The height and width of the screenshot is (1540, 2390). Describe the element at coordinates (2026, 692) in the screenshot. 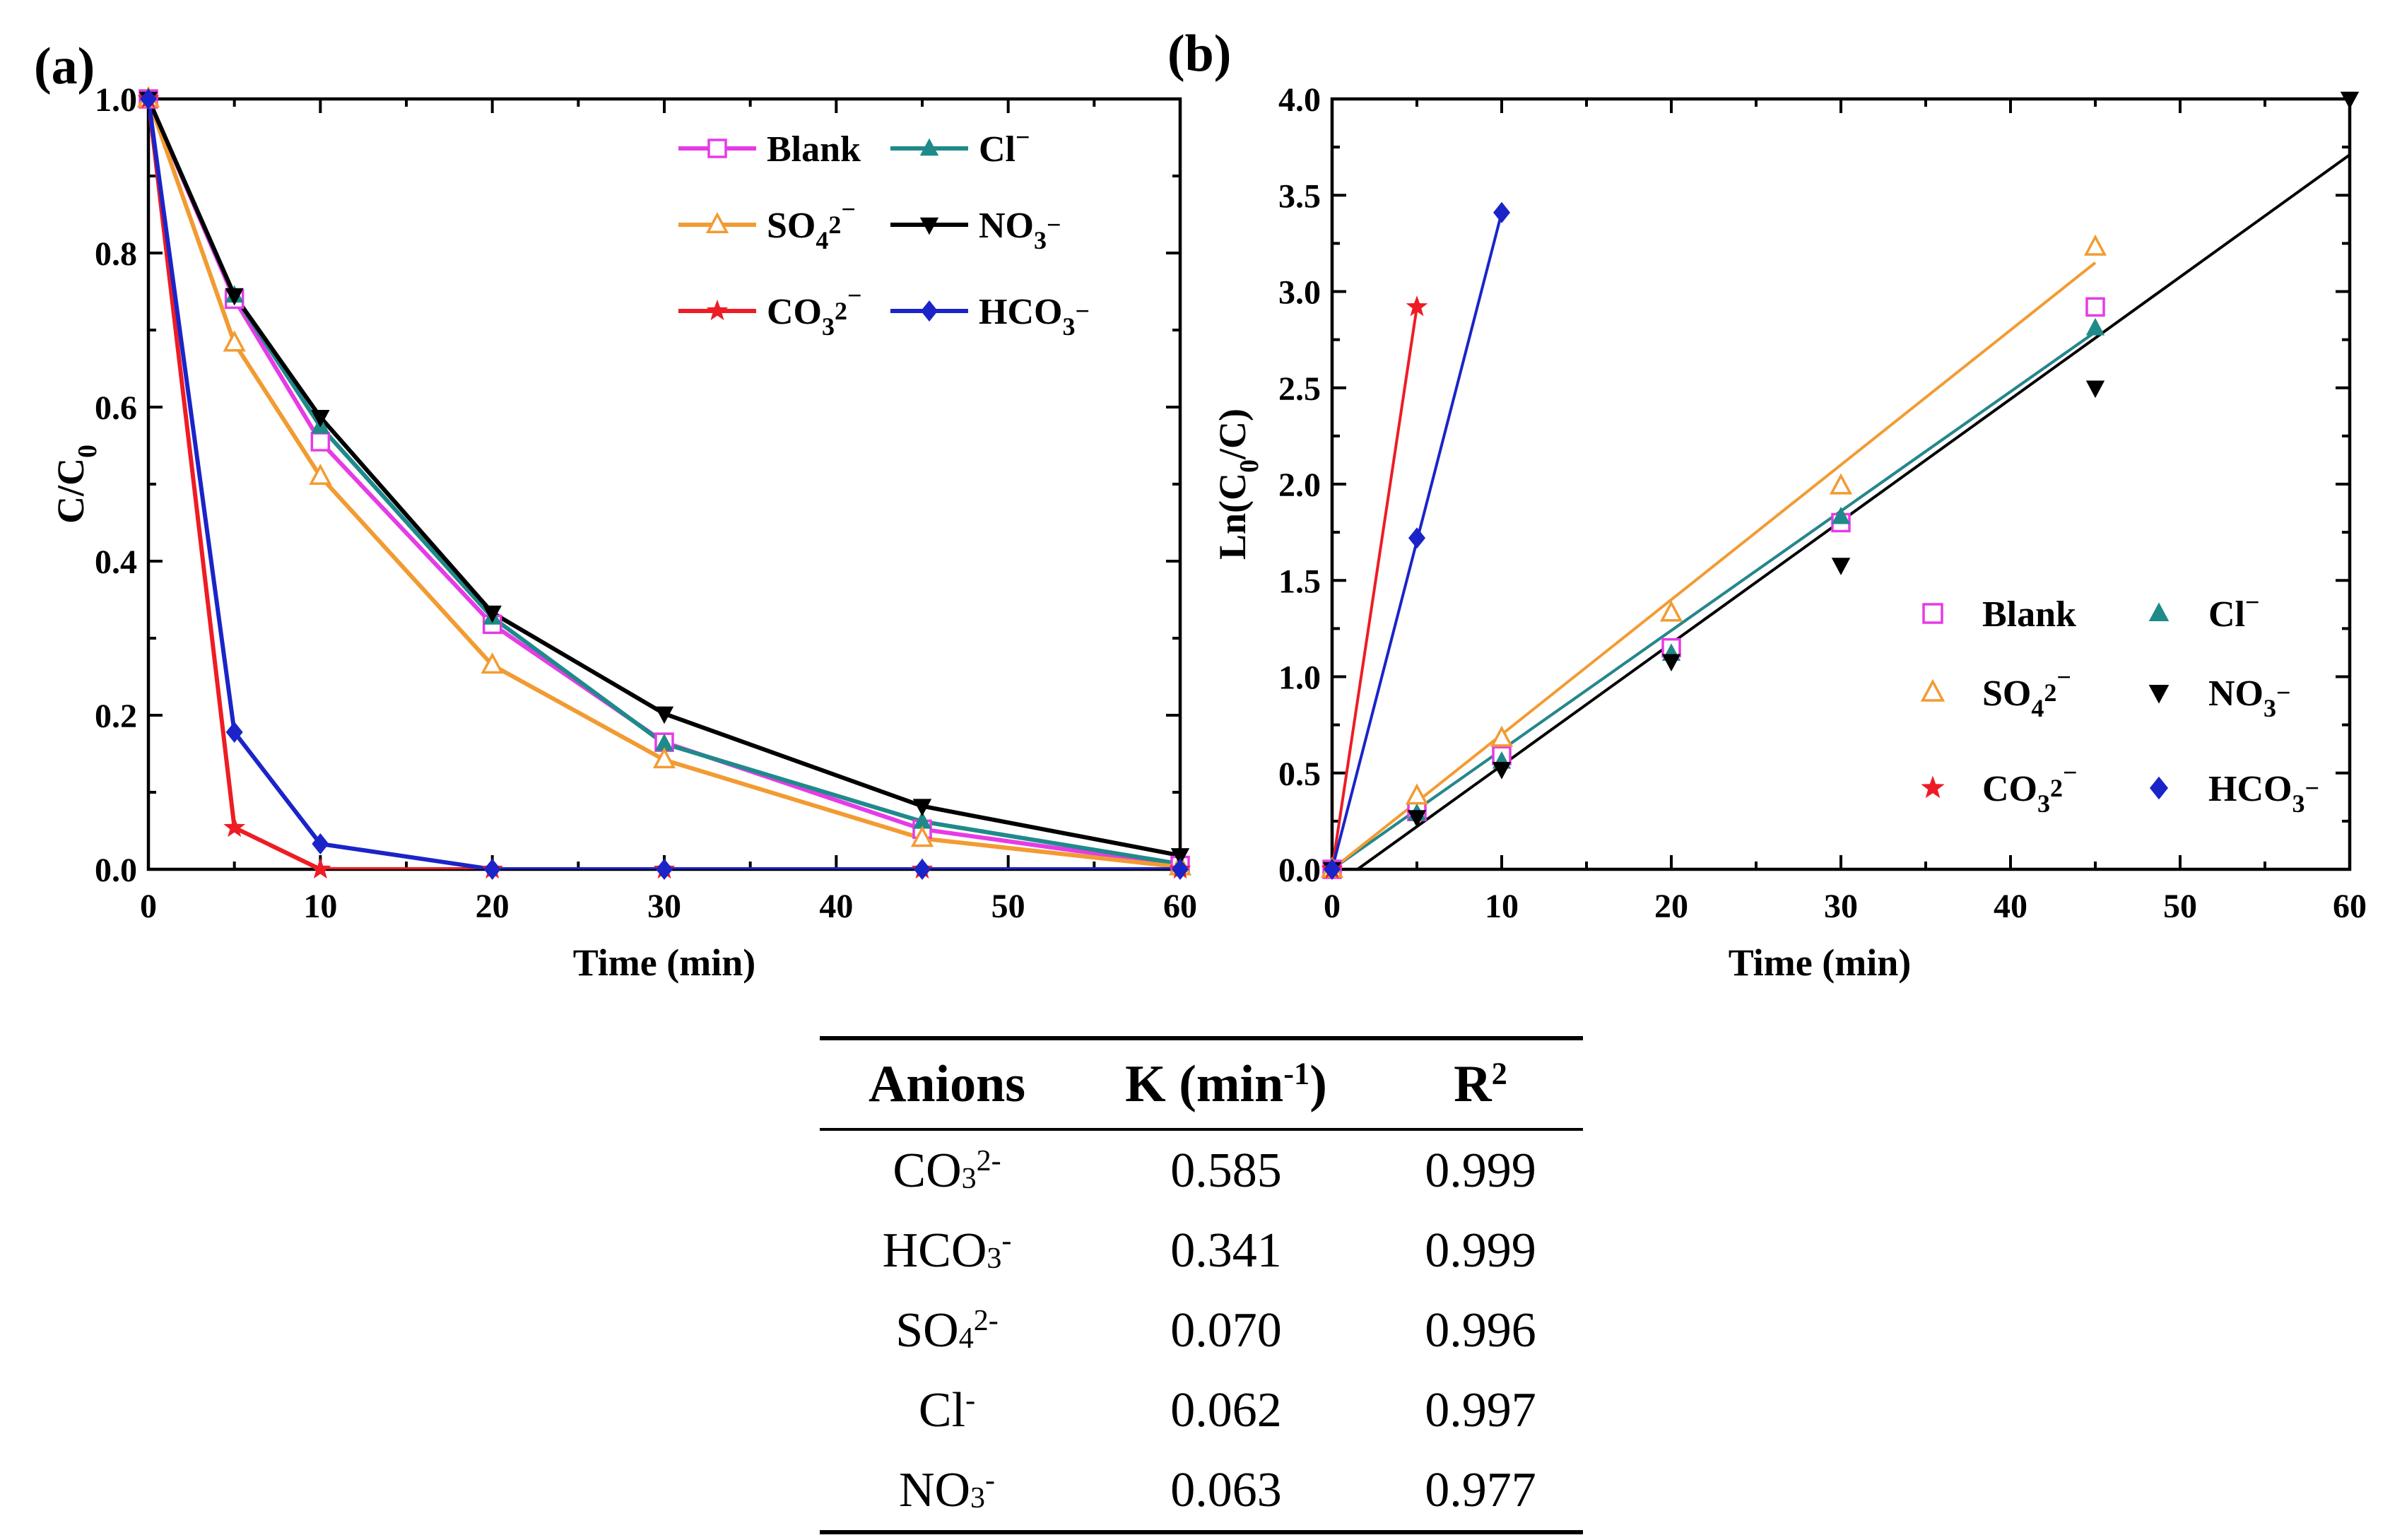

I see `legend-label-so42: SO42−` at that location.